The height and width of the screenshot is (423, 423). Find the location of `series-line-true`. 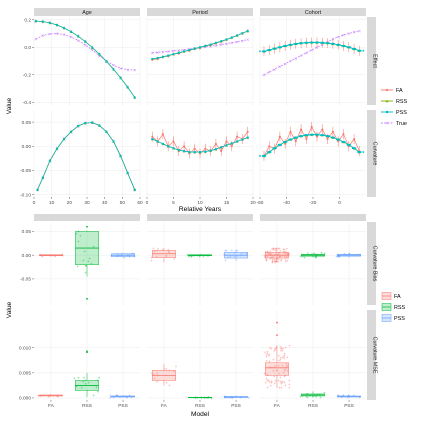

series-line-true is located at coordinates (85, 52).